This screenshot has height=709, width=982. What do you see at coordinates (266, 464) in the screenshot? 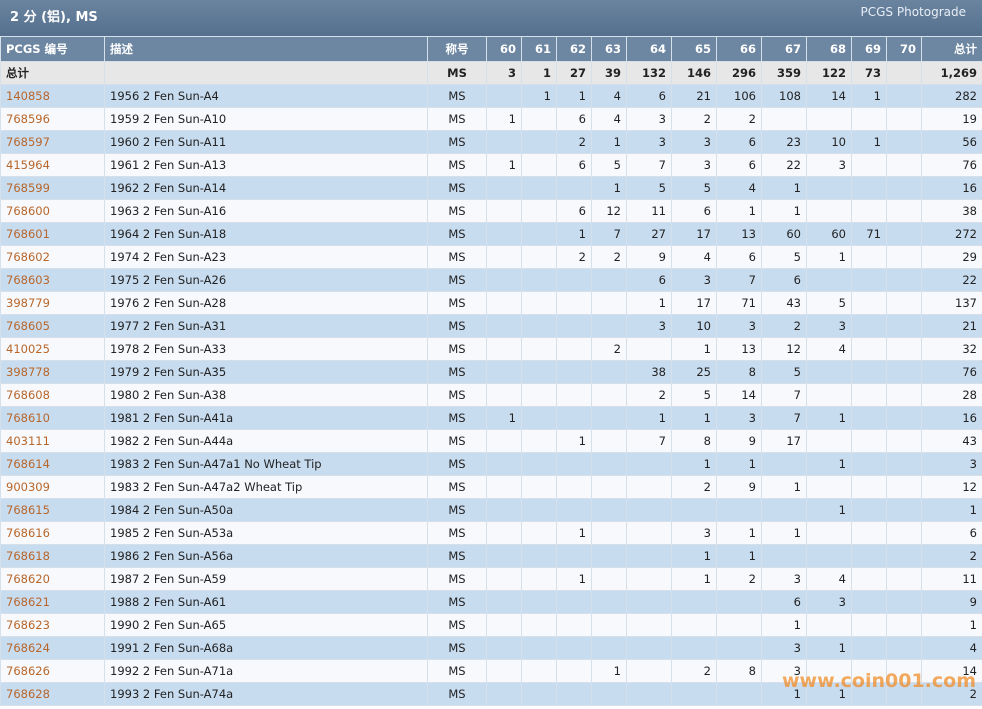
I see `description: 1983 2 Fen Sun-A47a1 No Wheat Tip` at bounding box center [266, 464].